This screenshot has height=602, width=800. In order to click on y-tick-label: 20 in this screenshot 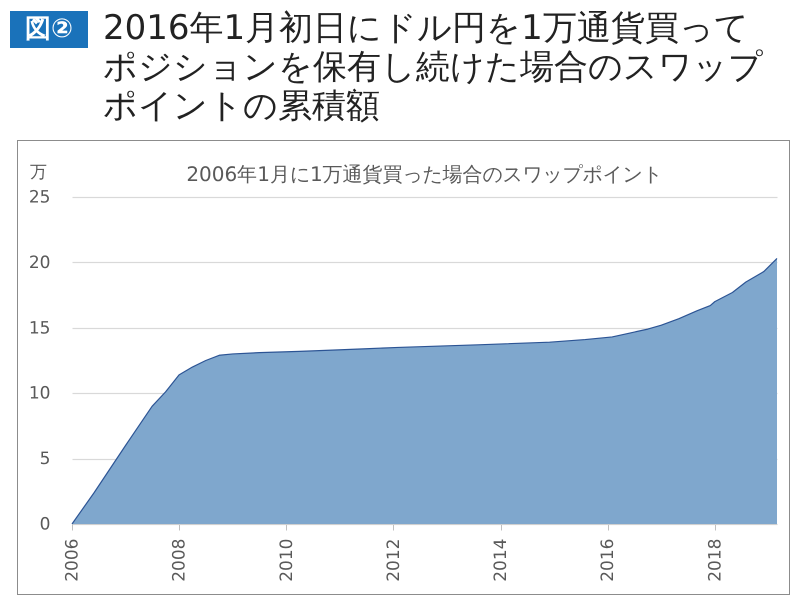, I will do `click(39, 262)`.